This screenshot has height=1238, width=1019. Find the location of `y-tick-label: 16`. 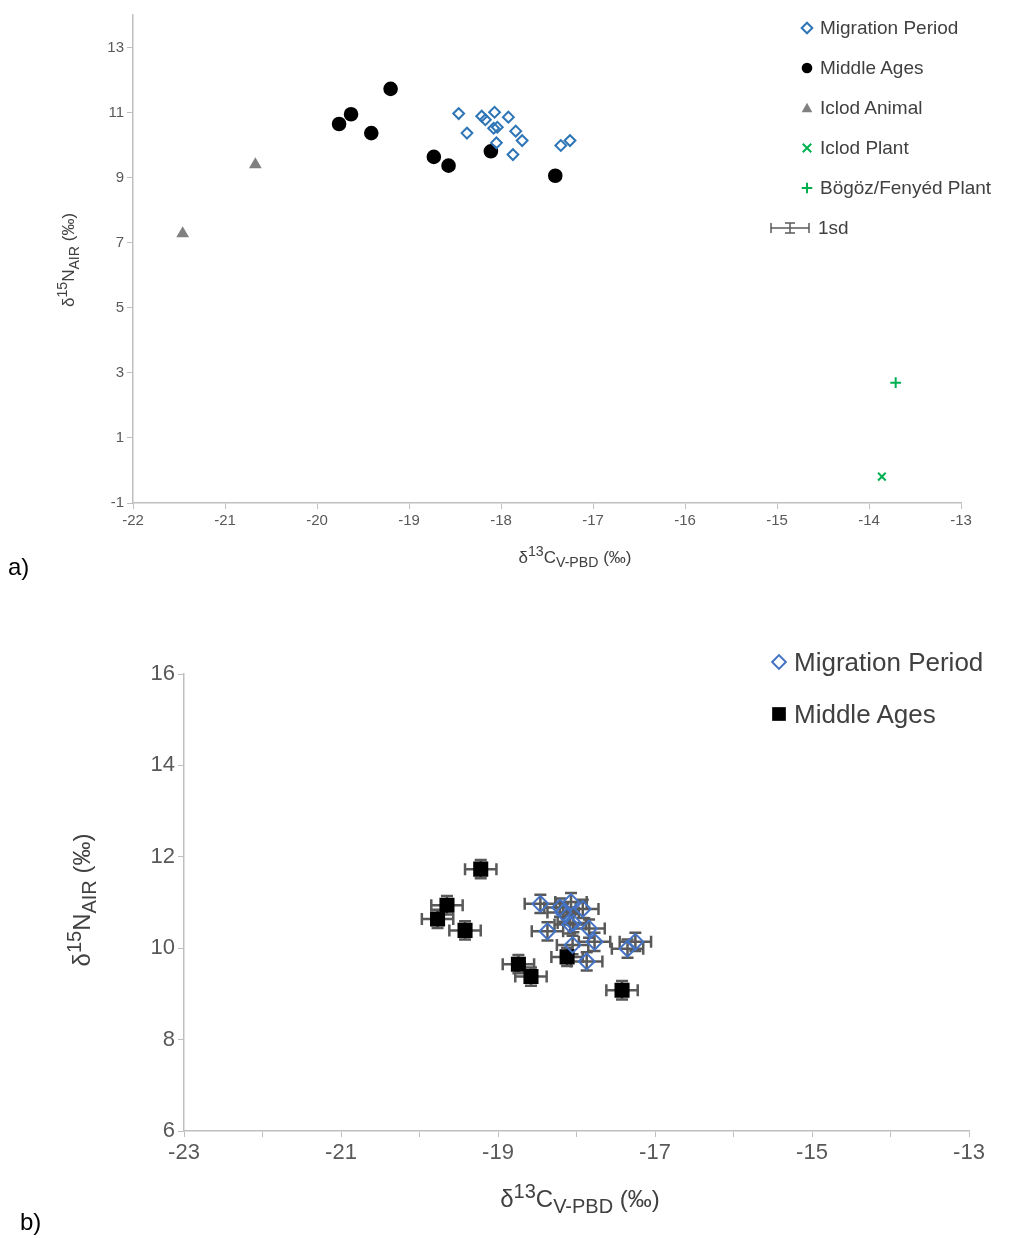

y-tick-label: 16 is located at coordinates (162, 673).